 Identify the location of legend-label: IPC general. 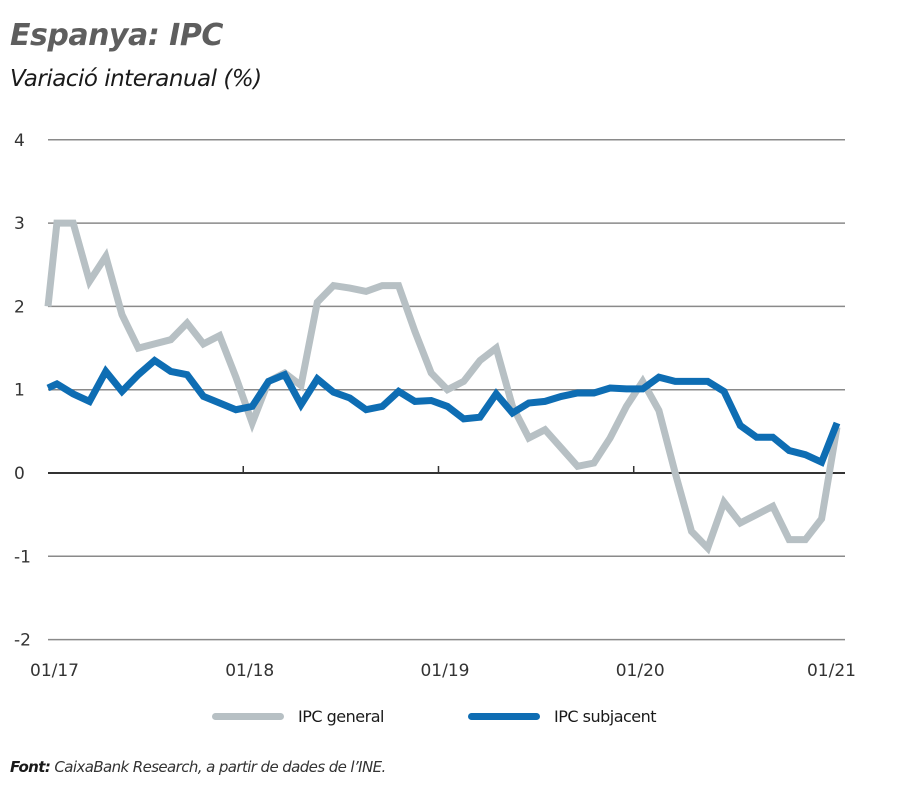
(341, 716).